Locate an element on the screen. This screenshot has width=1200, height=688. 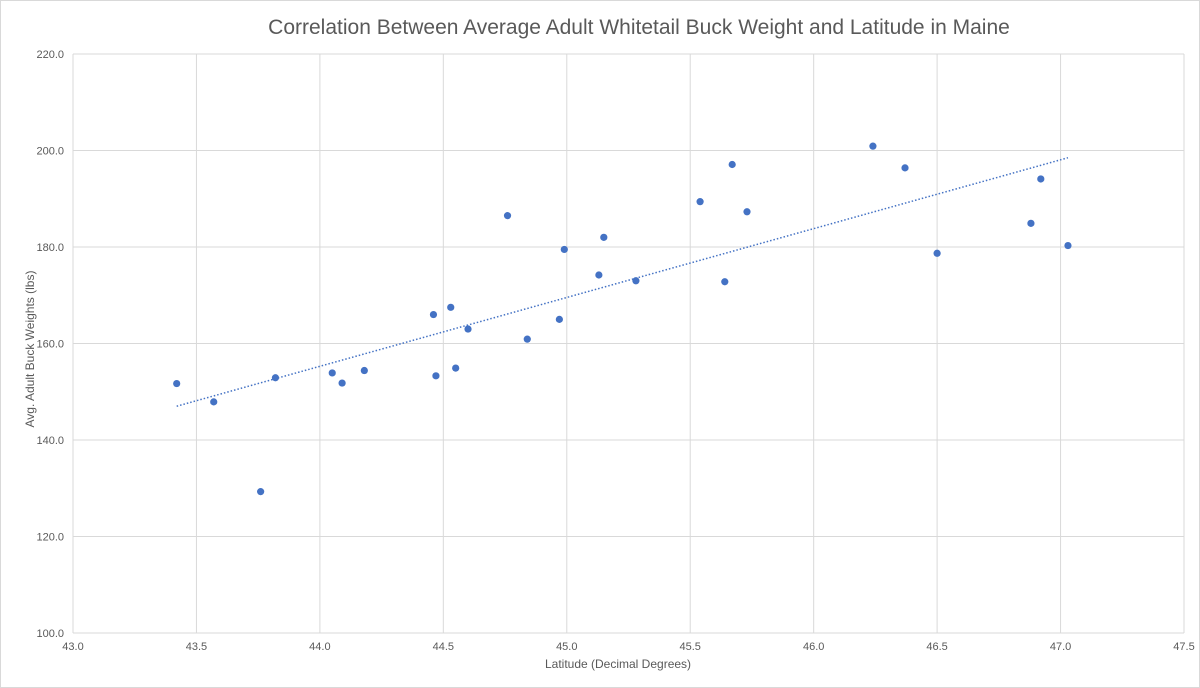
x-tick-label: 47.0 is located at coordinates (1060, 647).